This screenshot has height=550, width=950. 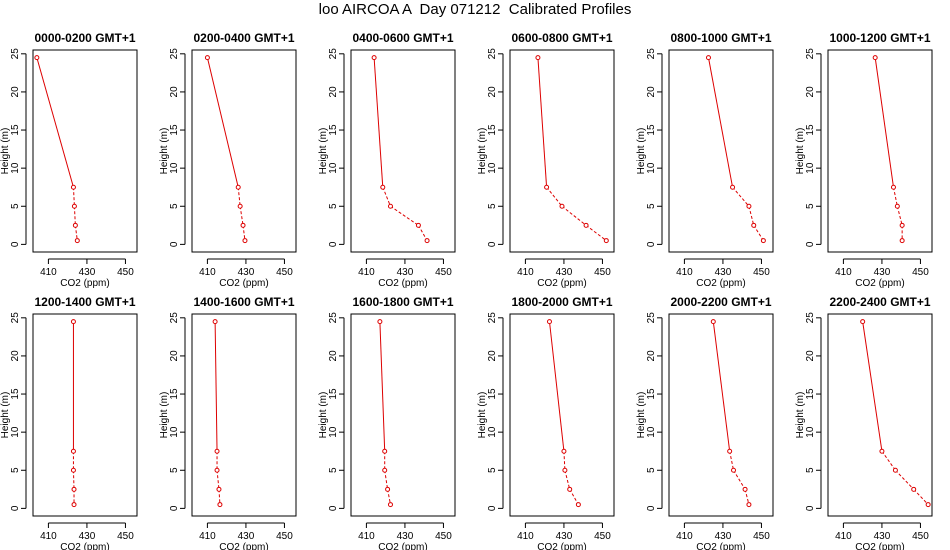 I want to click on panel-title: 2200-2400 GMT+1, so click(x=879, y=302).